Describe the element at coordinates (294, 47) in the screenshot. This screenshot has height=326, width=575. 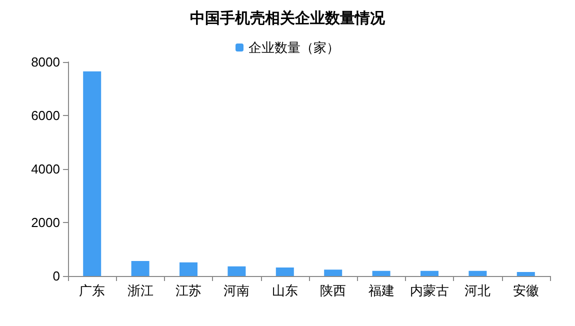
I see `legend-label: 企业数量（家）` at that location.